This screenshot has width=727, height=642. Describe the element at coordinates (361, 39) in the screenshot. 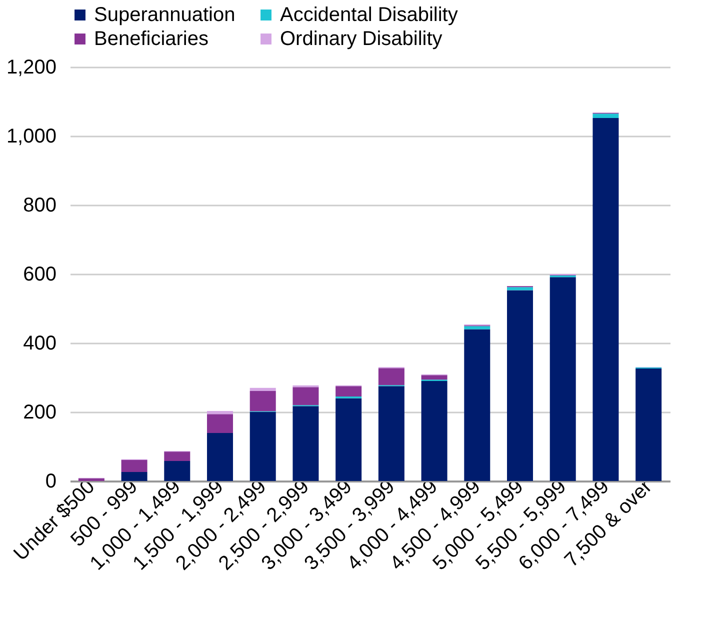

I see `legend-label: Ordinary Disability` at that location.